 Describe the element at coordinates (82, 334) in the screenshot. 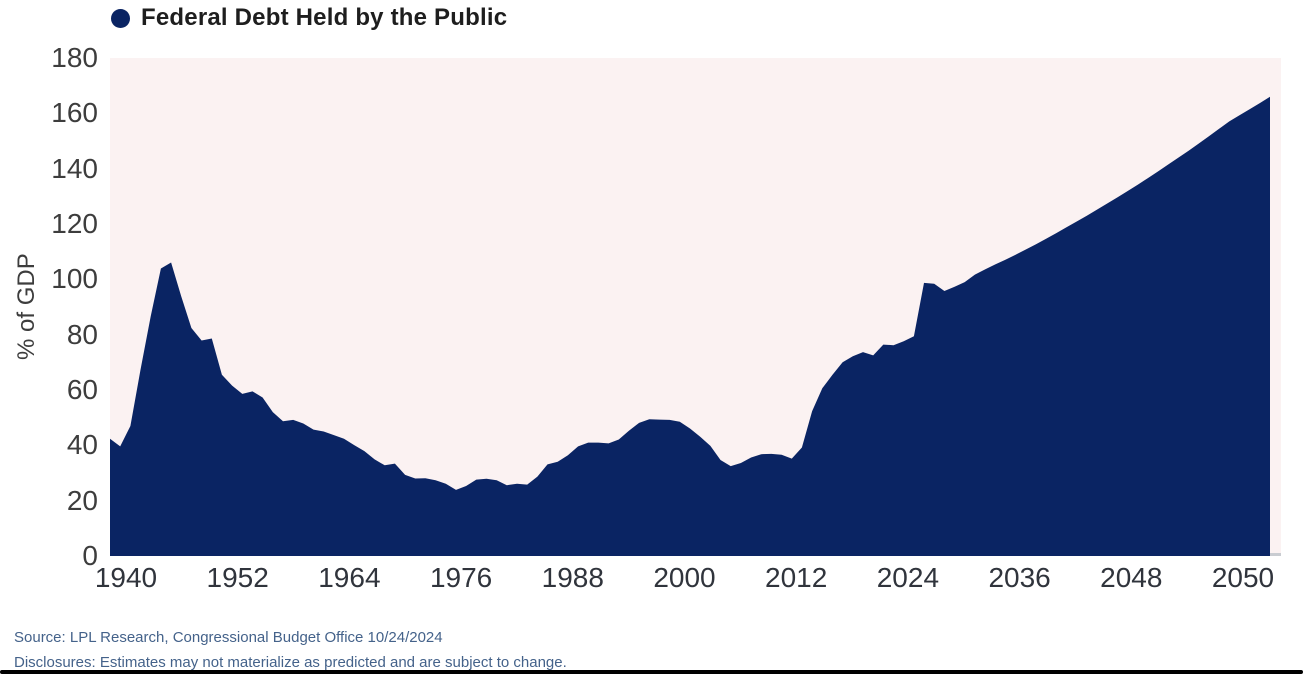

I see `y-tick-label: 80` at that location.